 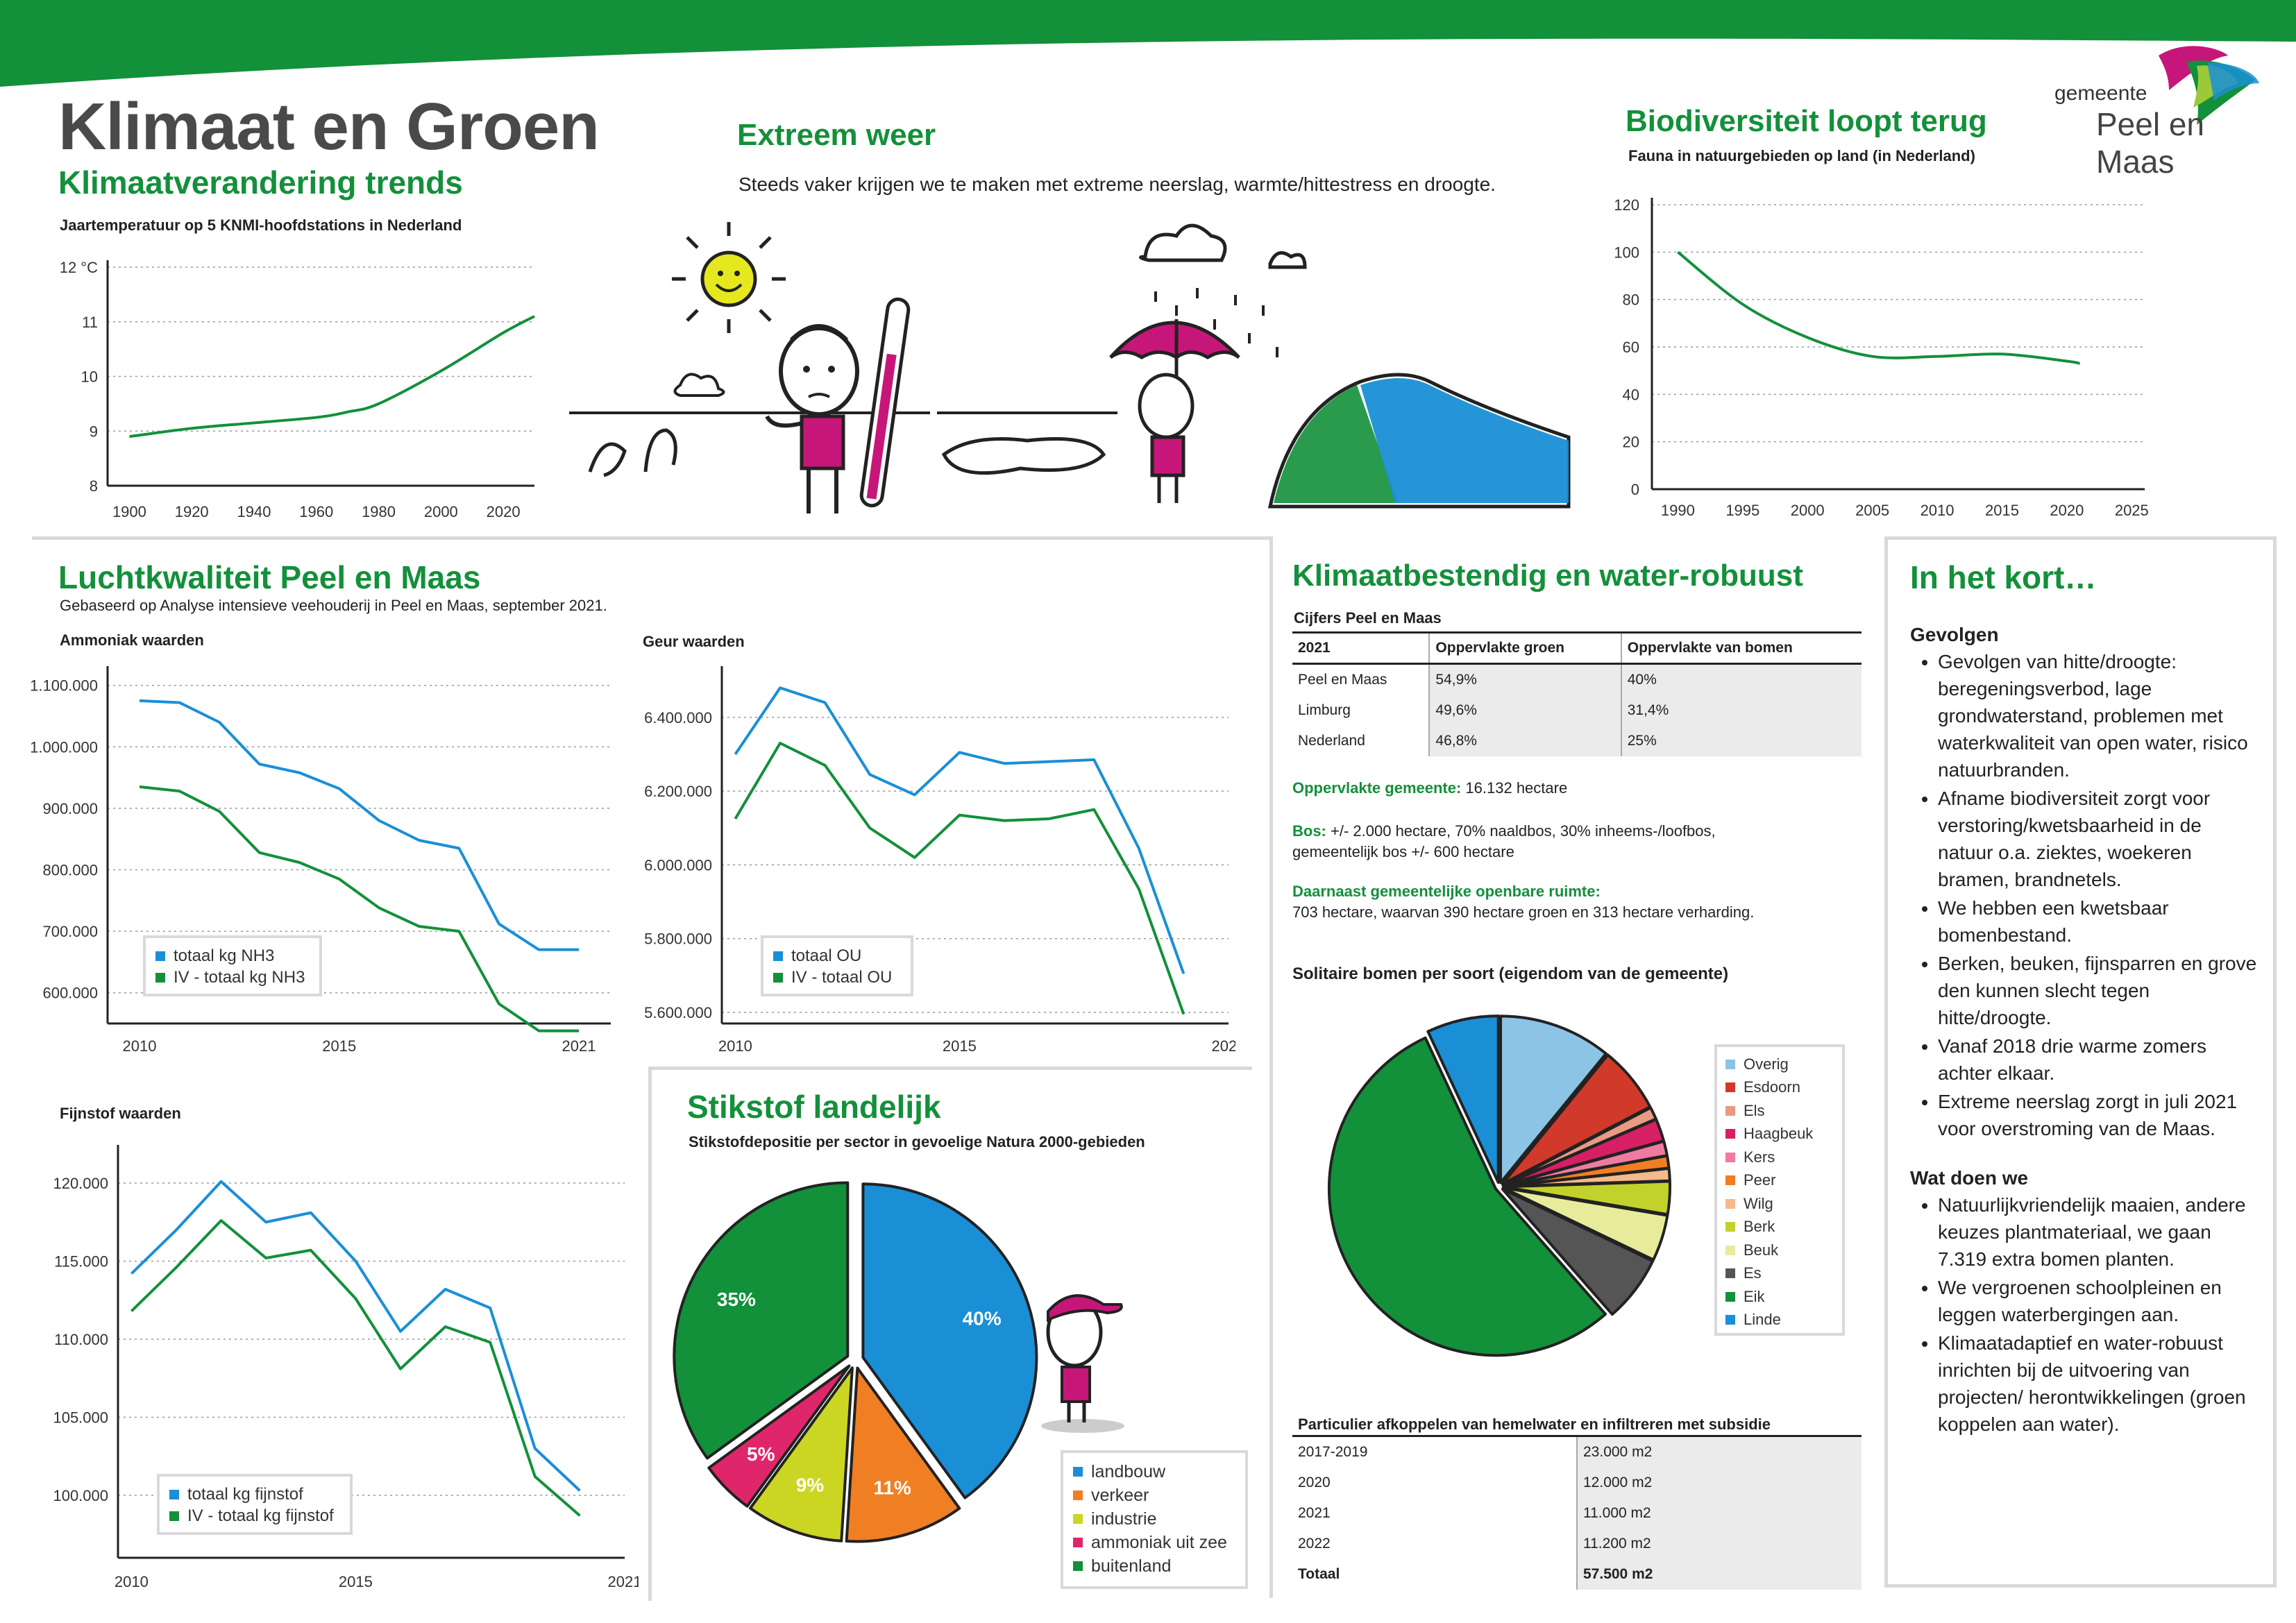 I want to click on table-row: Peel en Maas 54,9% 40%, so click(x=1577, y=679).